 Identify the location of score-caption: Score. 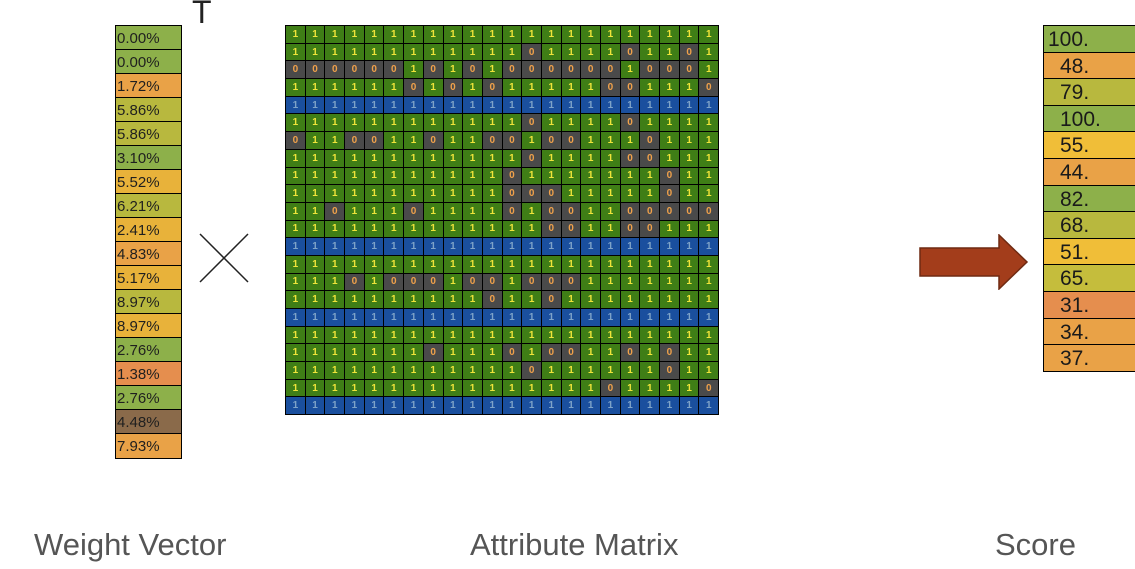
(1035, 544).